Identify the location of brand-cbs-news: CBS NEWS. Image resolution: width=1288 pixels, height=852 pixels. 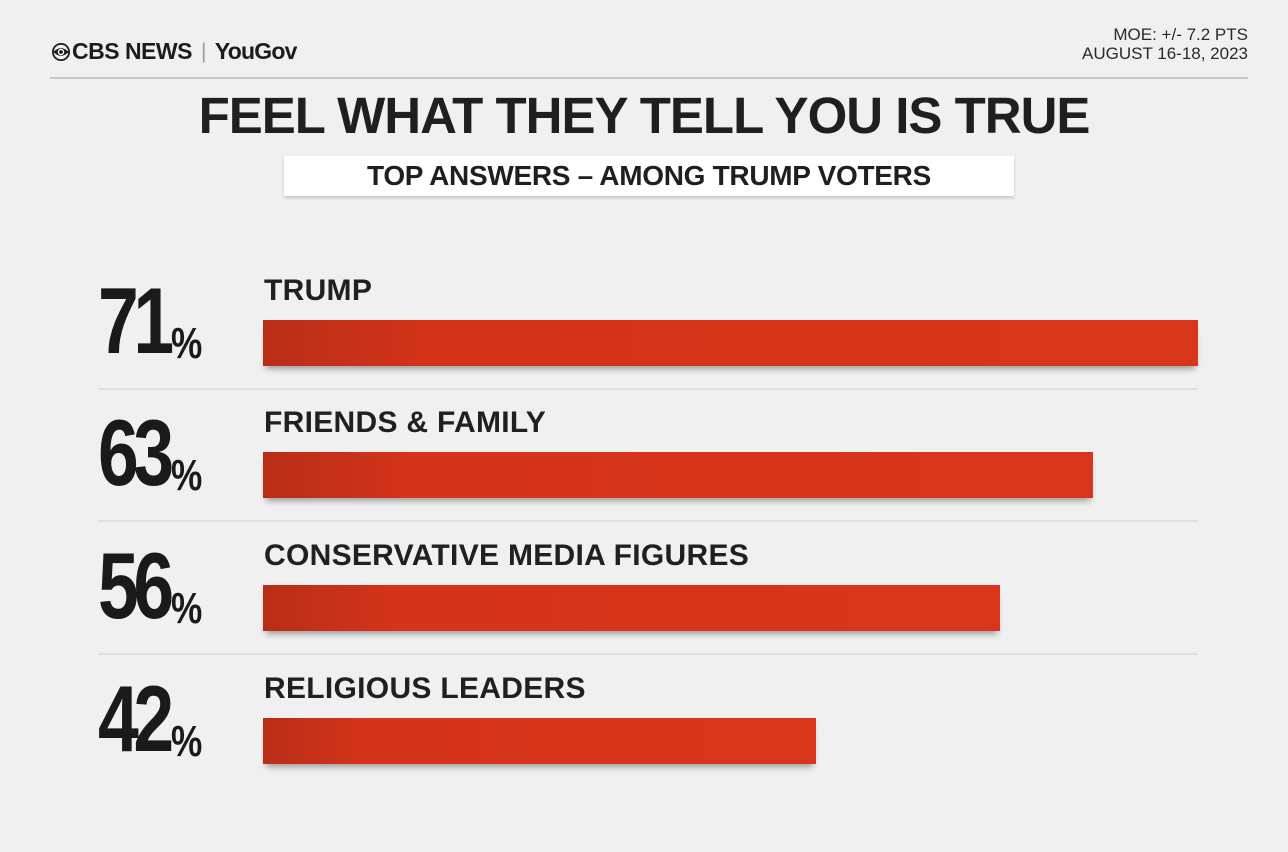
(132, 51).